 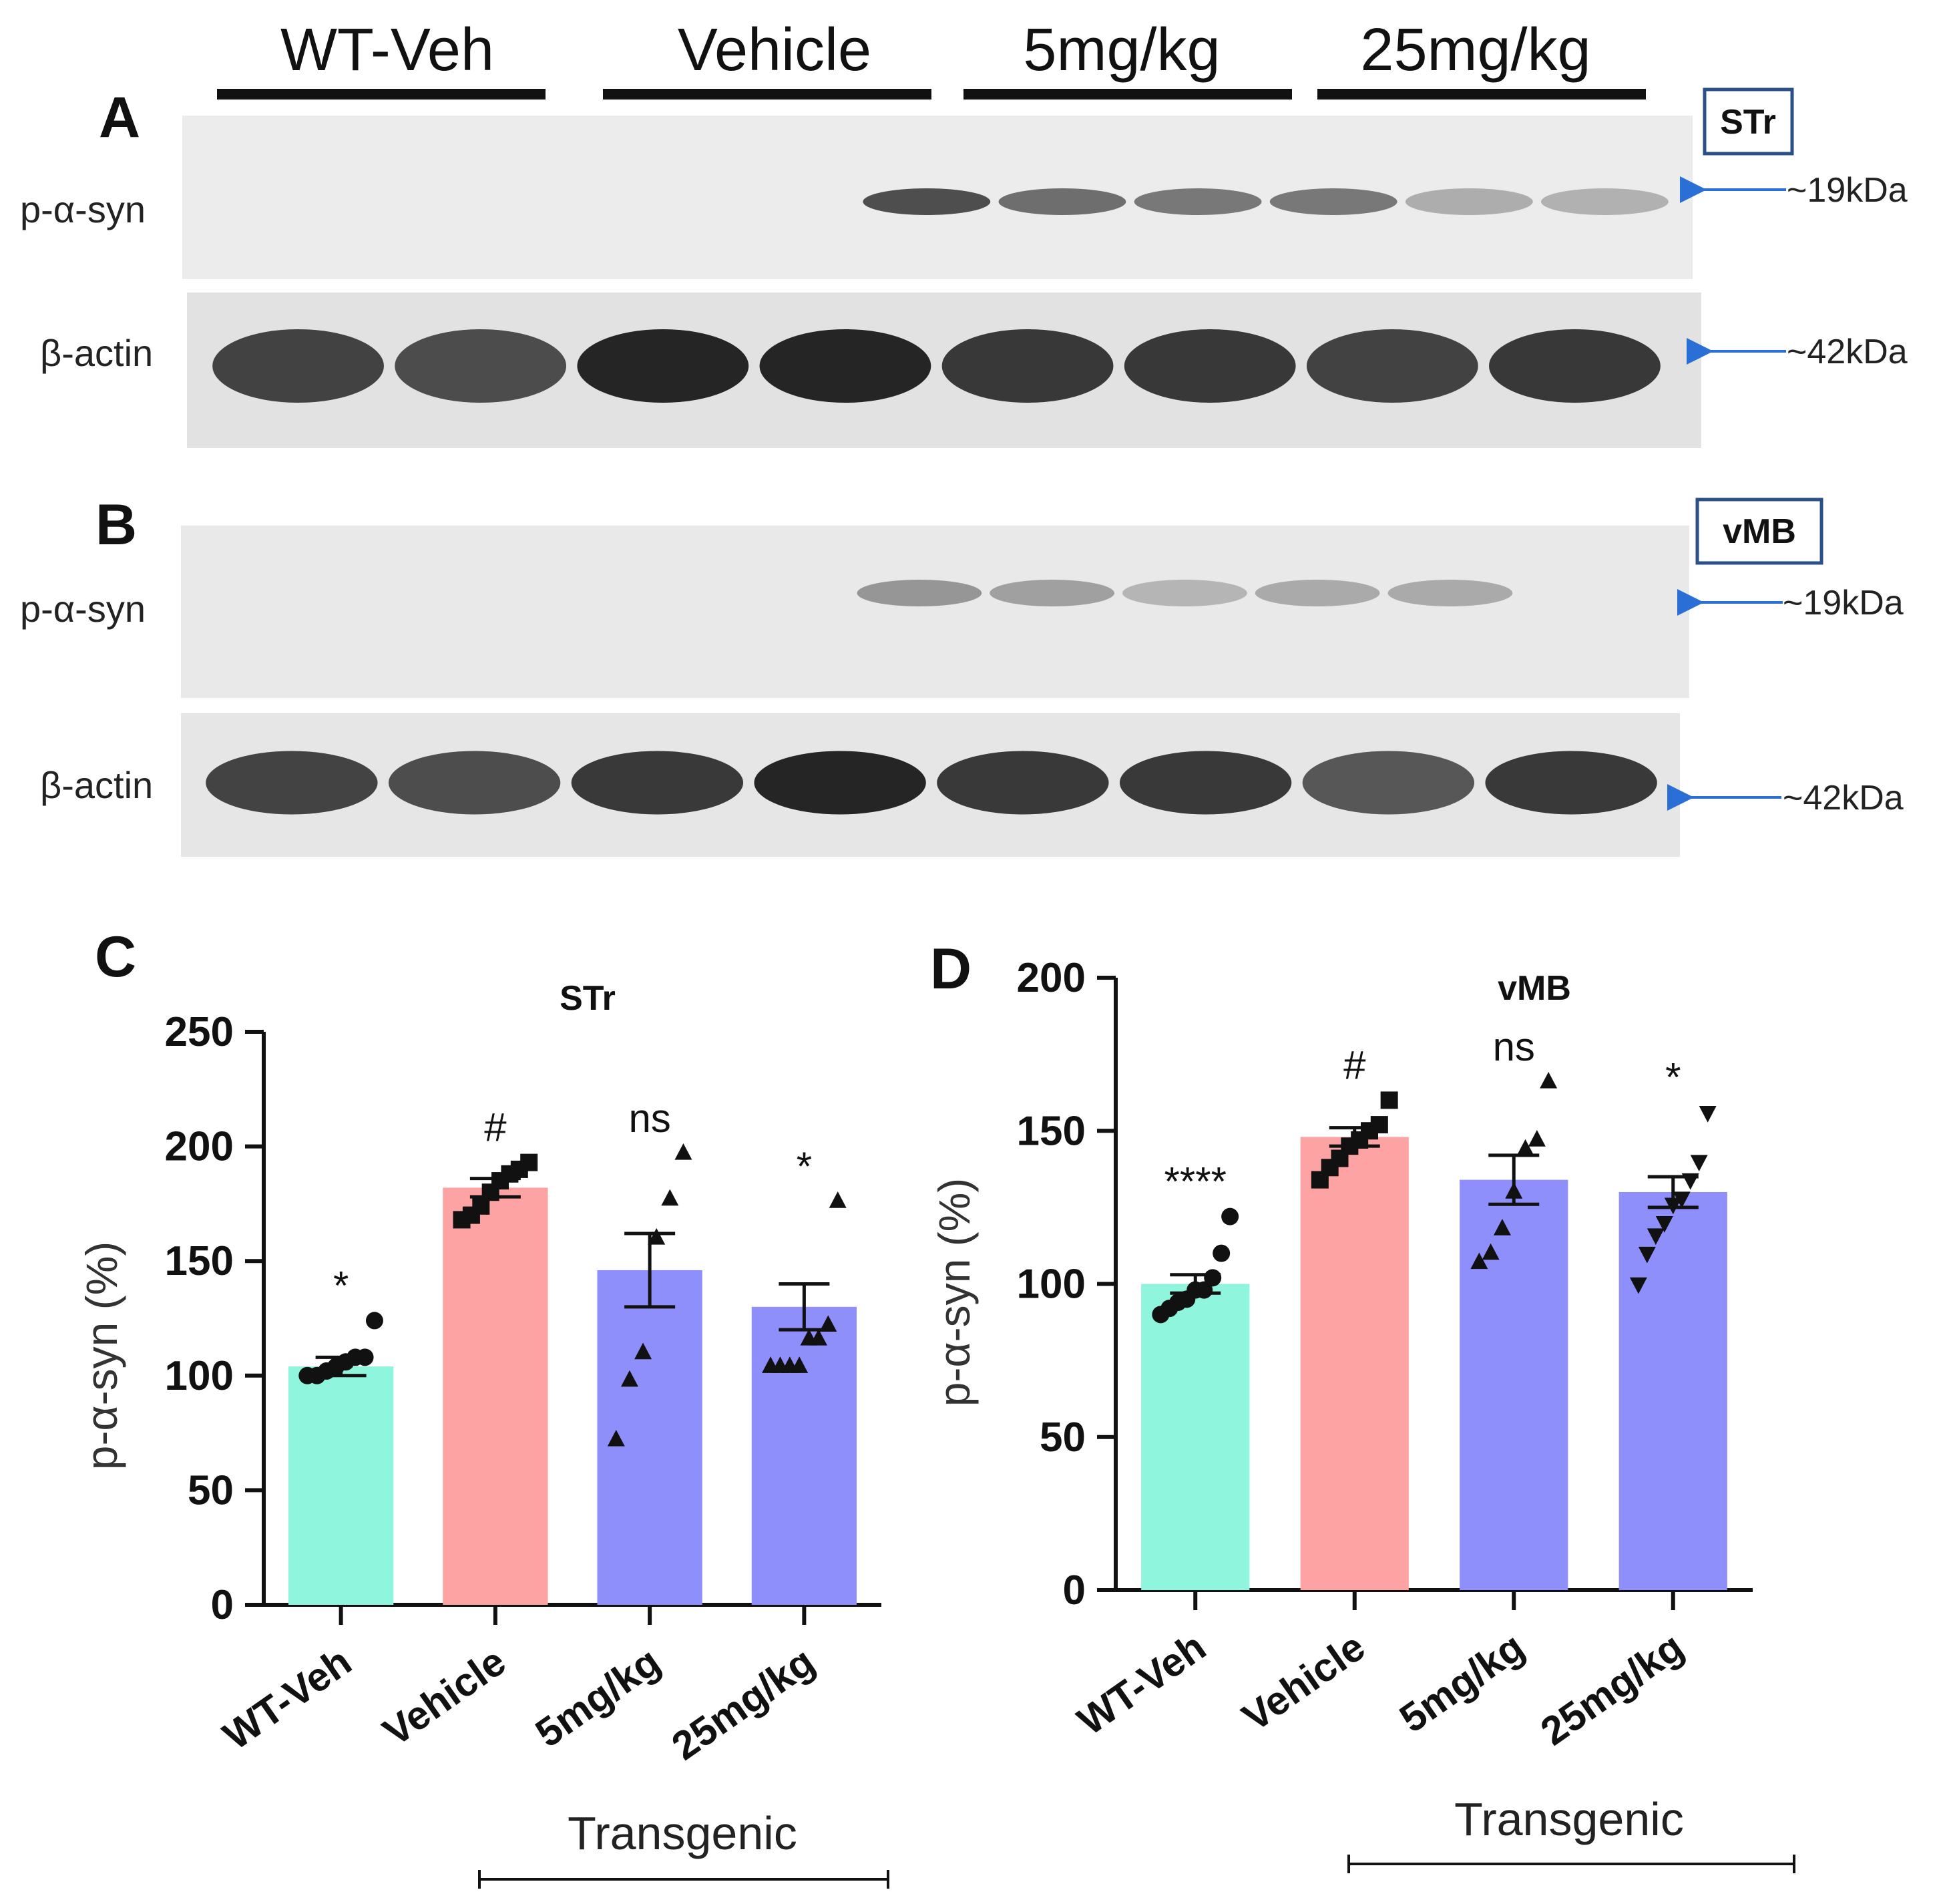 What do you see at coordinates (1534, 988) in the screenshot?
I see `chart-d-title: vMB` at bounding box center [1534, 988].